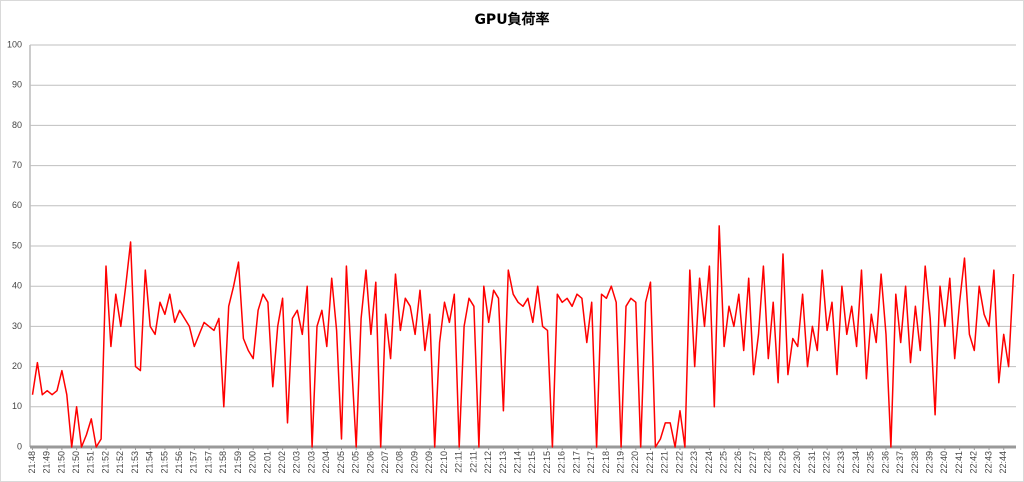  What do you see at coordinates (32, 462) in the screenshot?
I see `x-tick-label: 21:48` at bounding box center [32, 462].